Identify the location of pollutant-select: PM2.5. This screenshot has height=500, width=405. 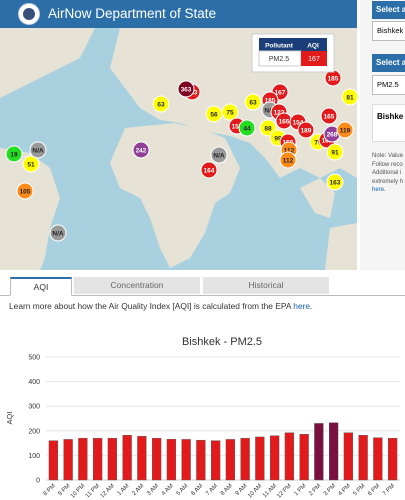
(388, 85).